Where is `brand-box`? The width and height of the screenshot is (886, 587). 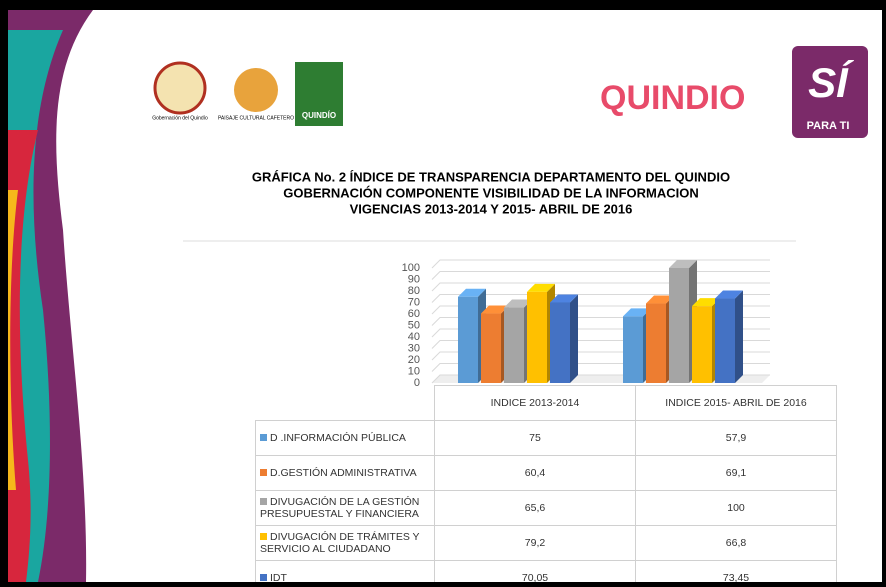 brand-box is located at coordinates (830, 92).